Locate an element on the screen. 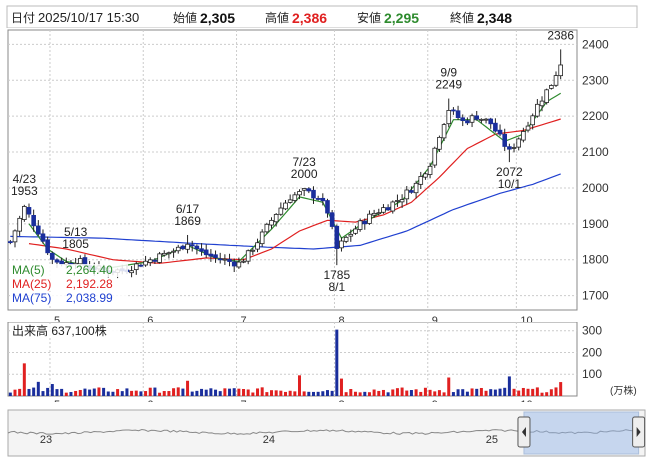 This screenshot has height=470, width=653. close-label: 終値 is located at coordinates (462, 17).